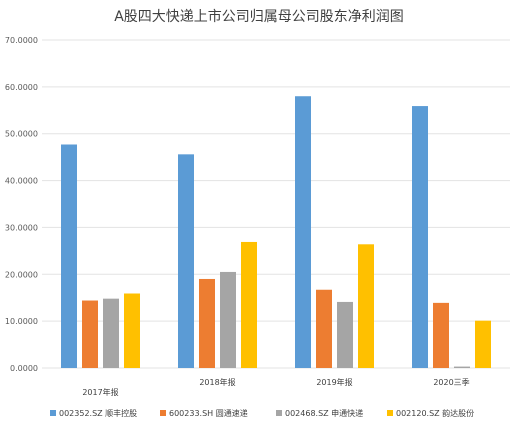 This screenshot has width=518, height=428. What do you see at coordinates (208, 413) in the screenshot?
I see `legend-label: 600233.SH 圆通速递` at bounding box center [208, 413].